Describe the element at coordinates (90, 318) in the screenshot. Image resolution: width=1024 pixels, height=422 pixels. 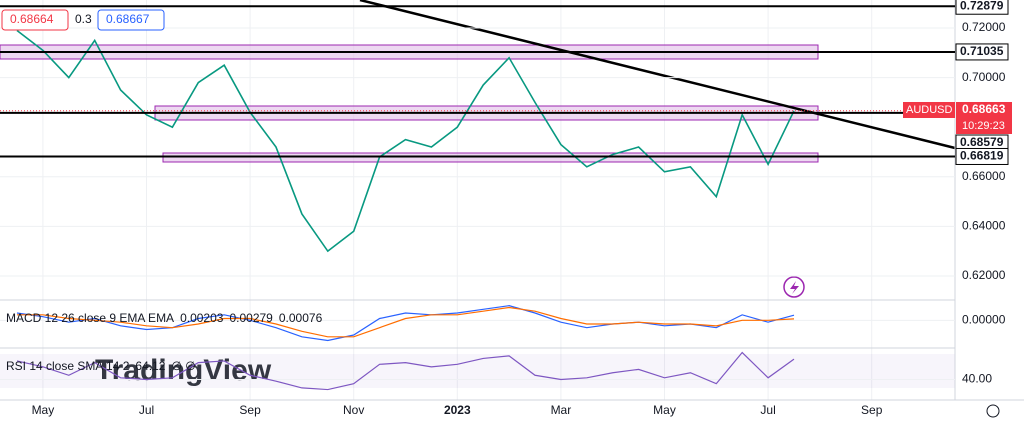
I see `indicator-label: MACD 12 26 close 9 EMA EMA` at that location.